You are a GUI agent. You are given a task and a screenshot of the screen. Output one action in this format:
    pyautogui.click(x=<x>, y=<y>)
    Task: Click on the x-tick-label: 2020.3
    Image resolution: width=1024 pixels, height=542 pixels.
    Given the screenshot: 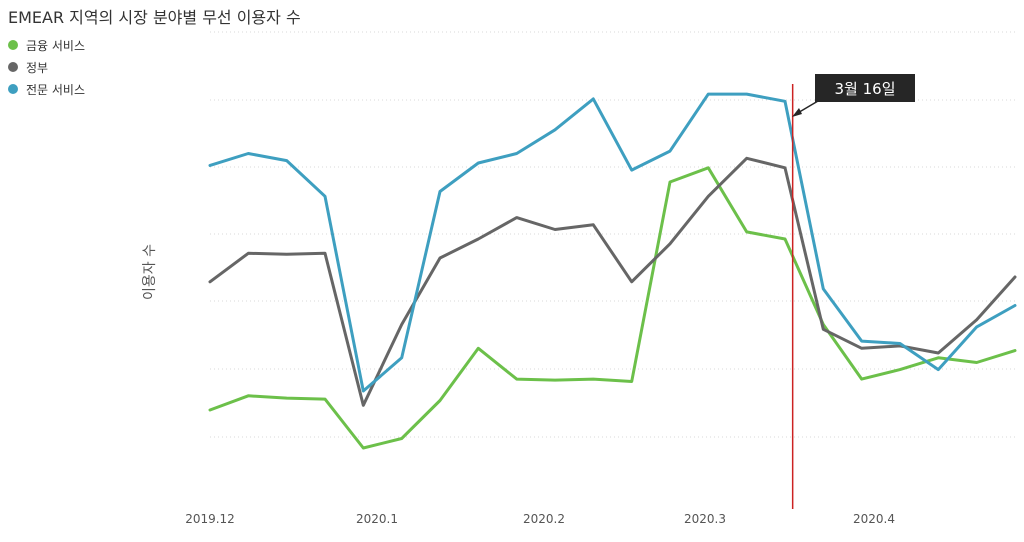 What is the action you would take?
    pyautogui.click(x=705, y=519)
    